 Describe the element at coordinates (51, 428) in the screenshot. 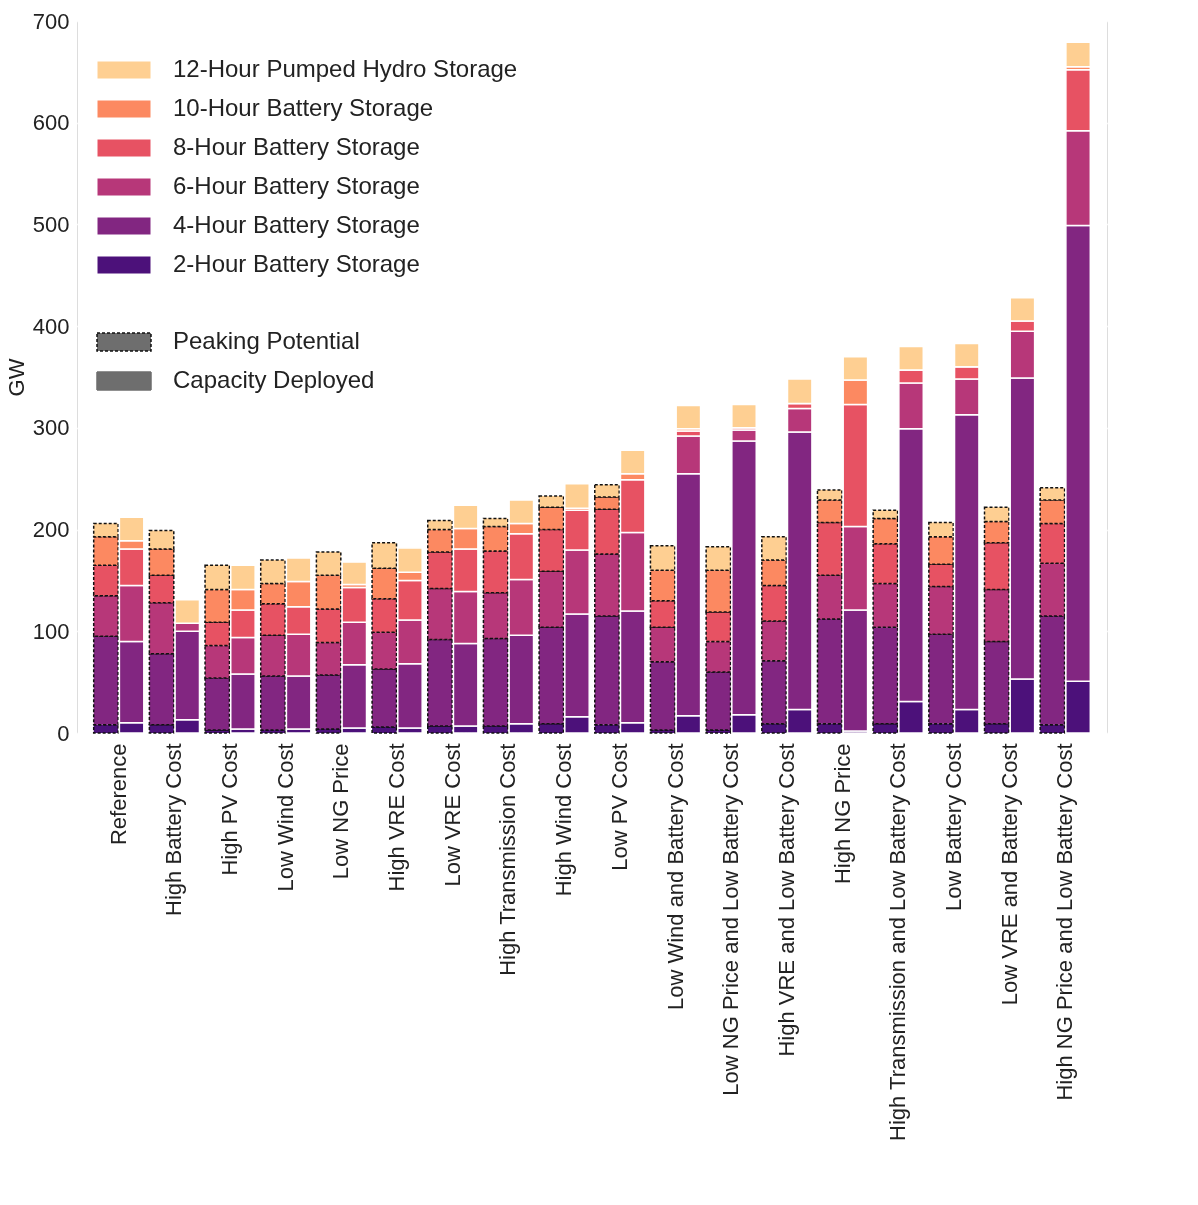

I see `y-tick-label: 300` at that location.